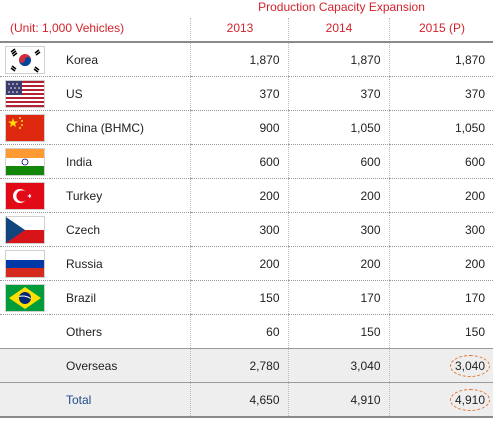 The image size is (493, 423). I want to click on highlighted-value-2015: 4,910, so click(469, 399).